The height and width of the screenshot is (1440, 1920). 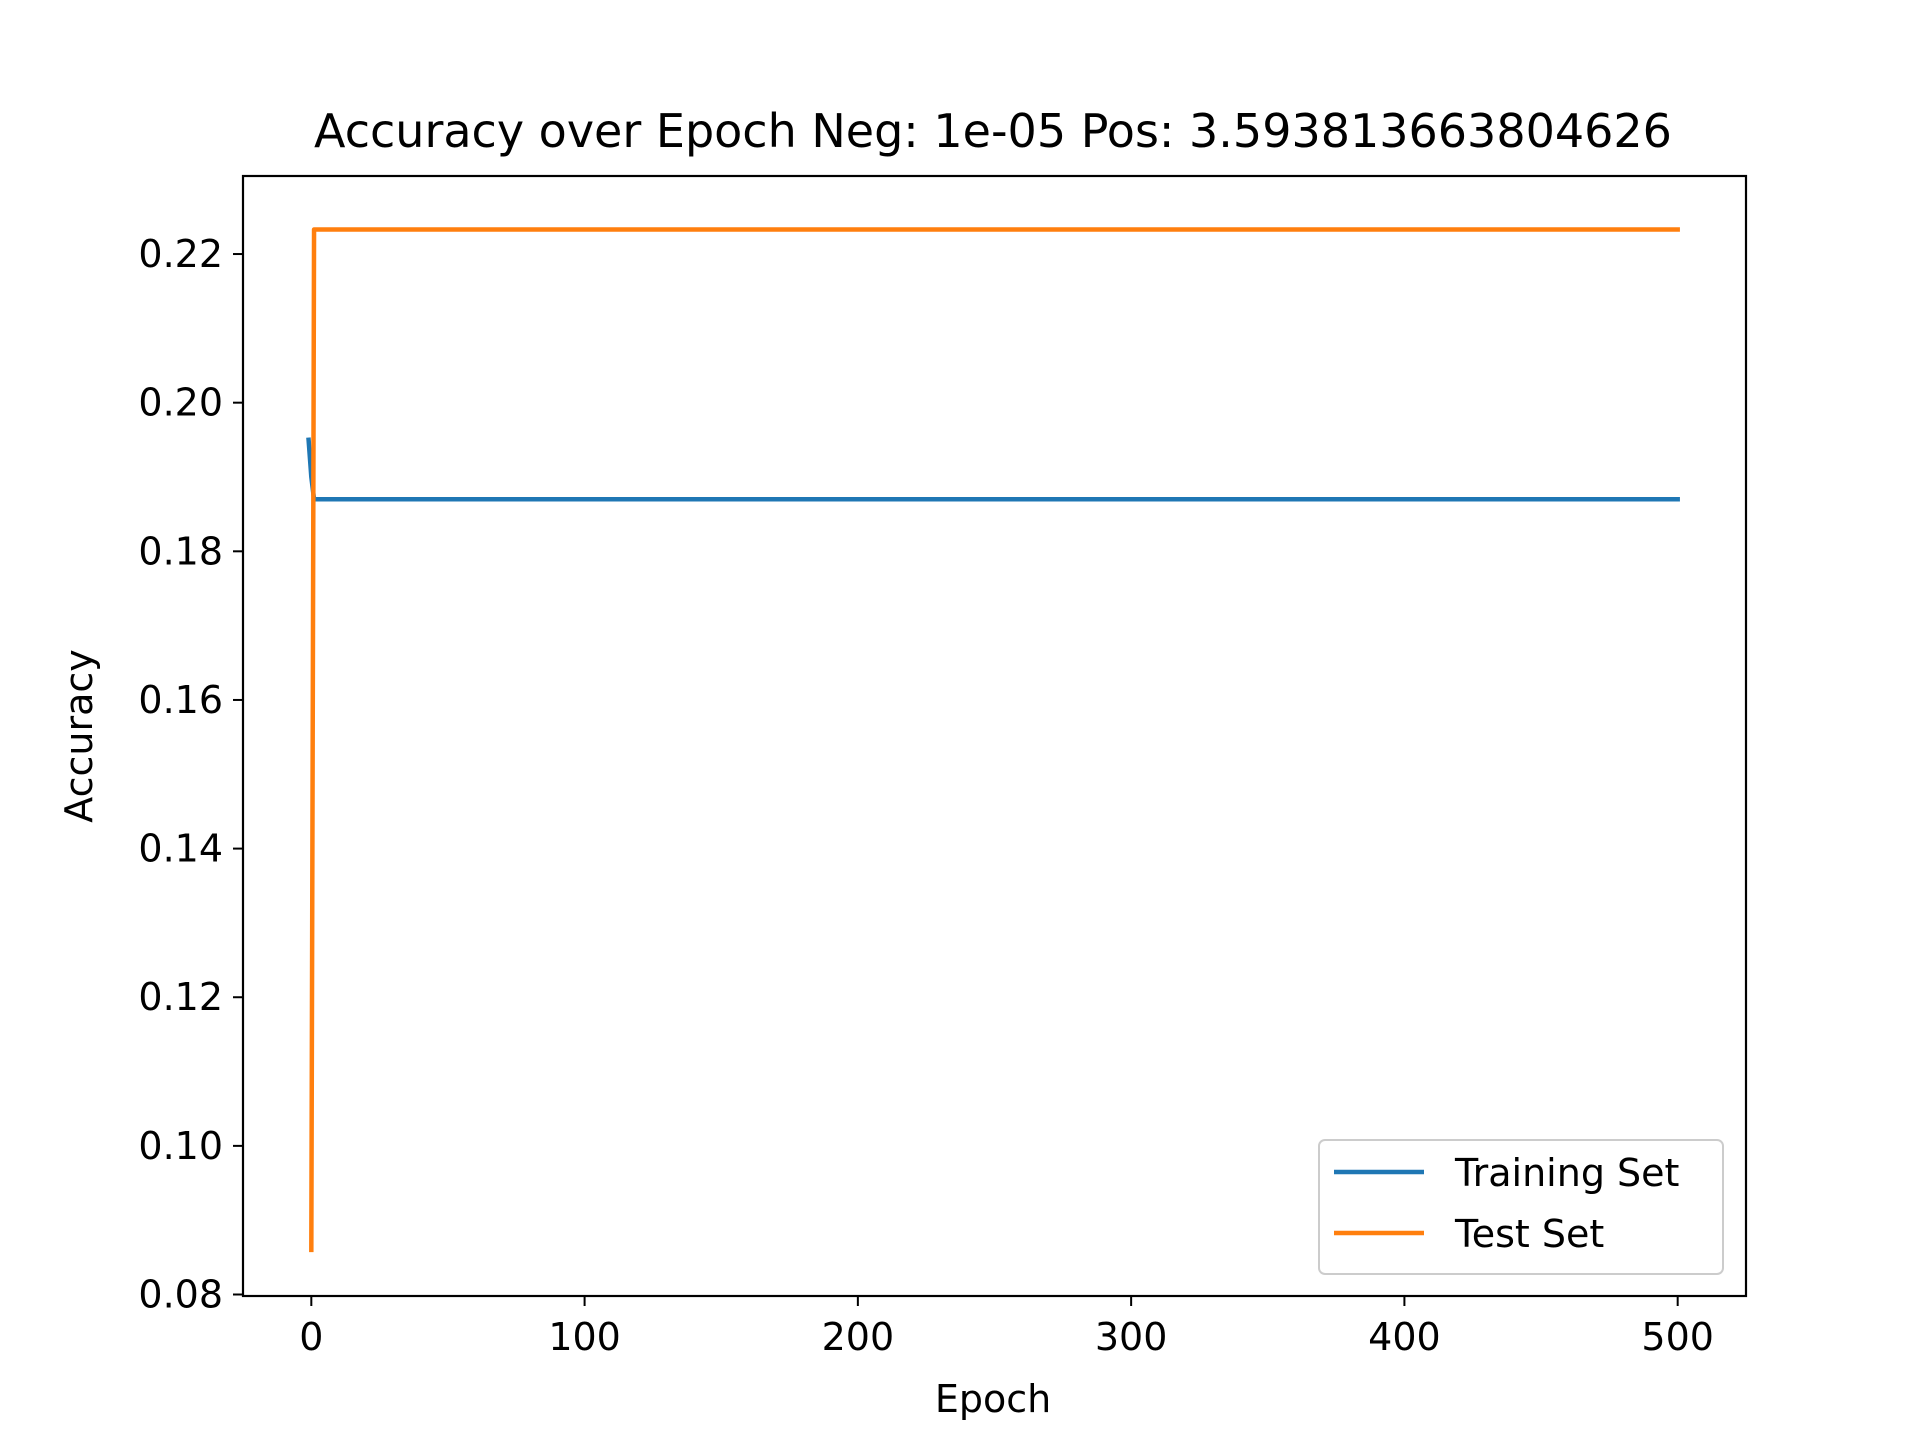 What do you see at coordinates (311, 1337) in the screenshot?
I see `x-tick-label: 0` at bounding box center [311, 1337].